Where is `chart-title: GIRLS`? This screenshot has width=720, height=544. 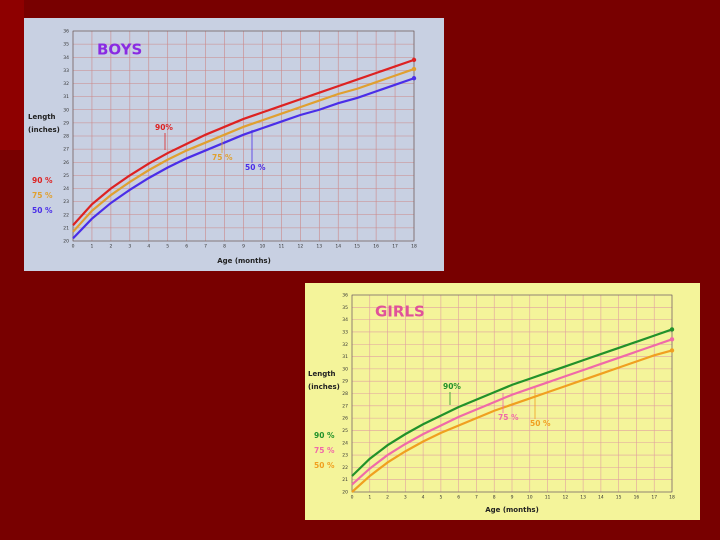 chart-title: GIRLS is located at coordinates (400, 312).